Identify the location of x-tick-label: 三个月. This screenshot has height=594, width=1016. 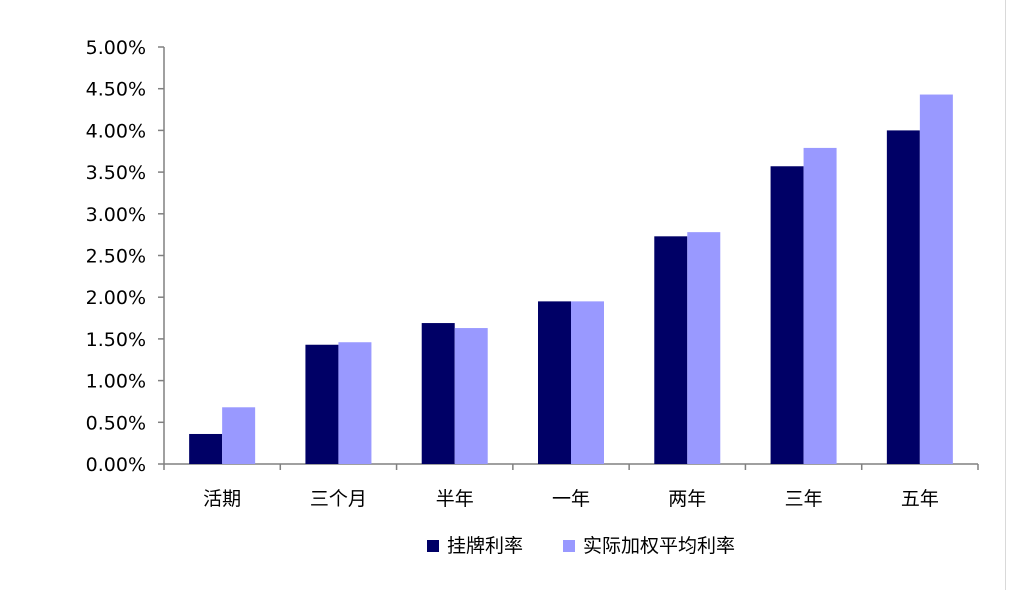
(338, 499).